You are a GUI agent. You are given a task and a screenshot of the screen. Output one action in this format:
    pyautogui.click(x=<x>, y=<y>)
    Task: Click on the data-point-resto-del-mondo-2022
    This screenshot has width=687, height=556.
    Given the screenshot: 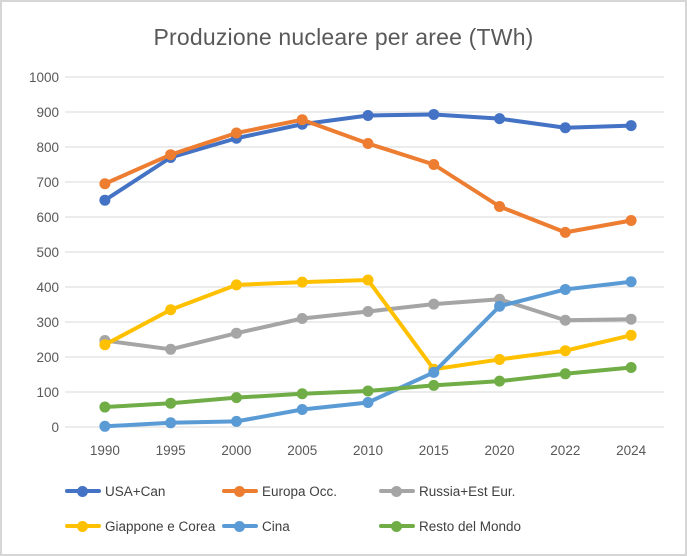 What is the action you would take?
    pyautogui.click(x=565, y=374)
    